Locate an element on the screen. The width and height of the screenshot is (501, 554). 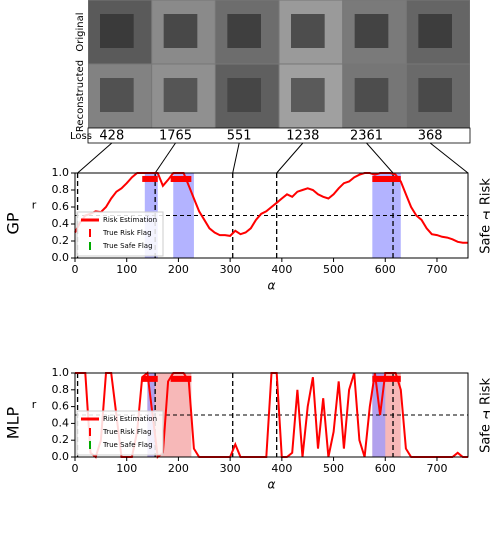
loss-label: Loss is located at coordinates (81, 136).